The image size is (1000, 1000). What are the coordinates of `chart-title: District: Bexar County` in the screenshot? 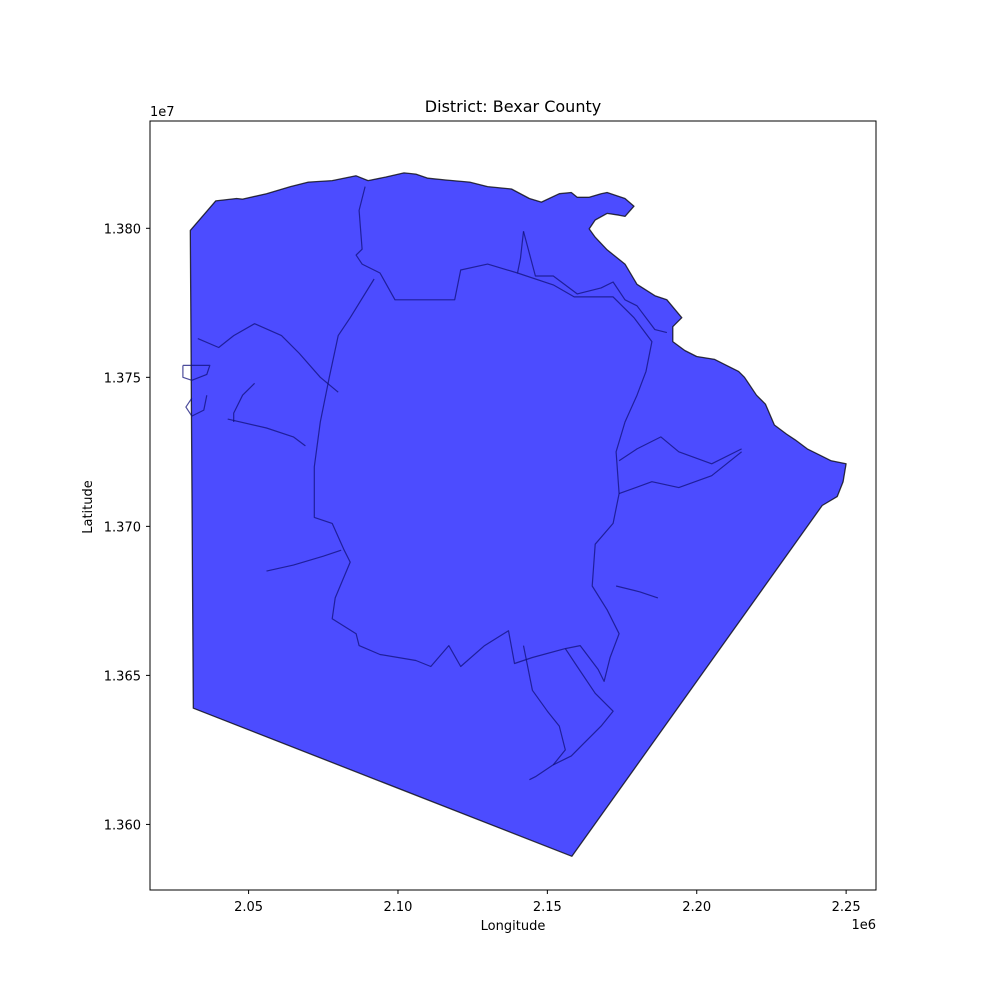 It's located at (513, 106).